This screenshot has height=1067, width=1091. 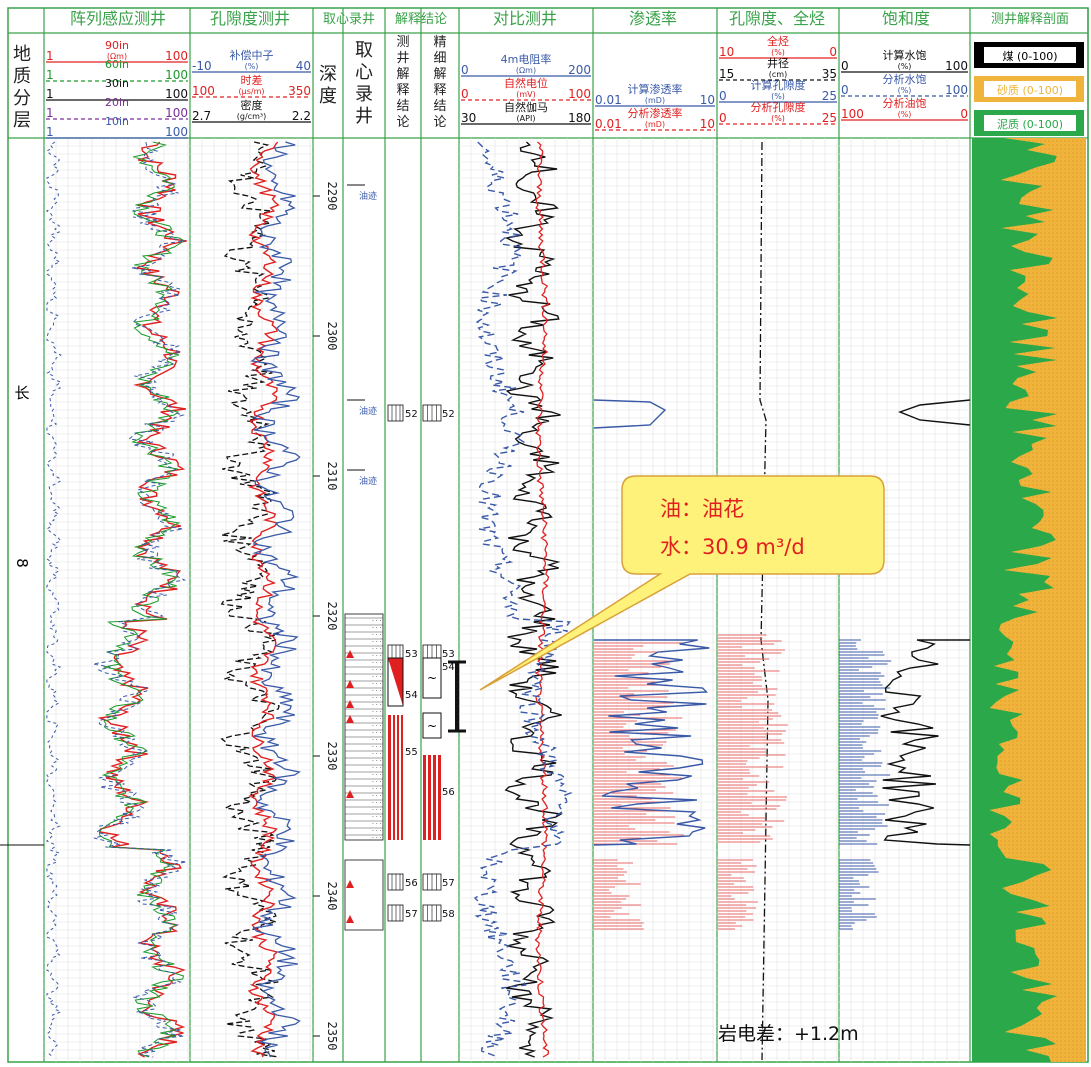 What do you see at coordinates (117, 83) in the screenshot?
I see `scale-name: 30in` at bounding box center [117, 83].